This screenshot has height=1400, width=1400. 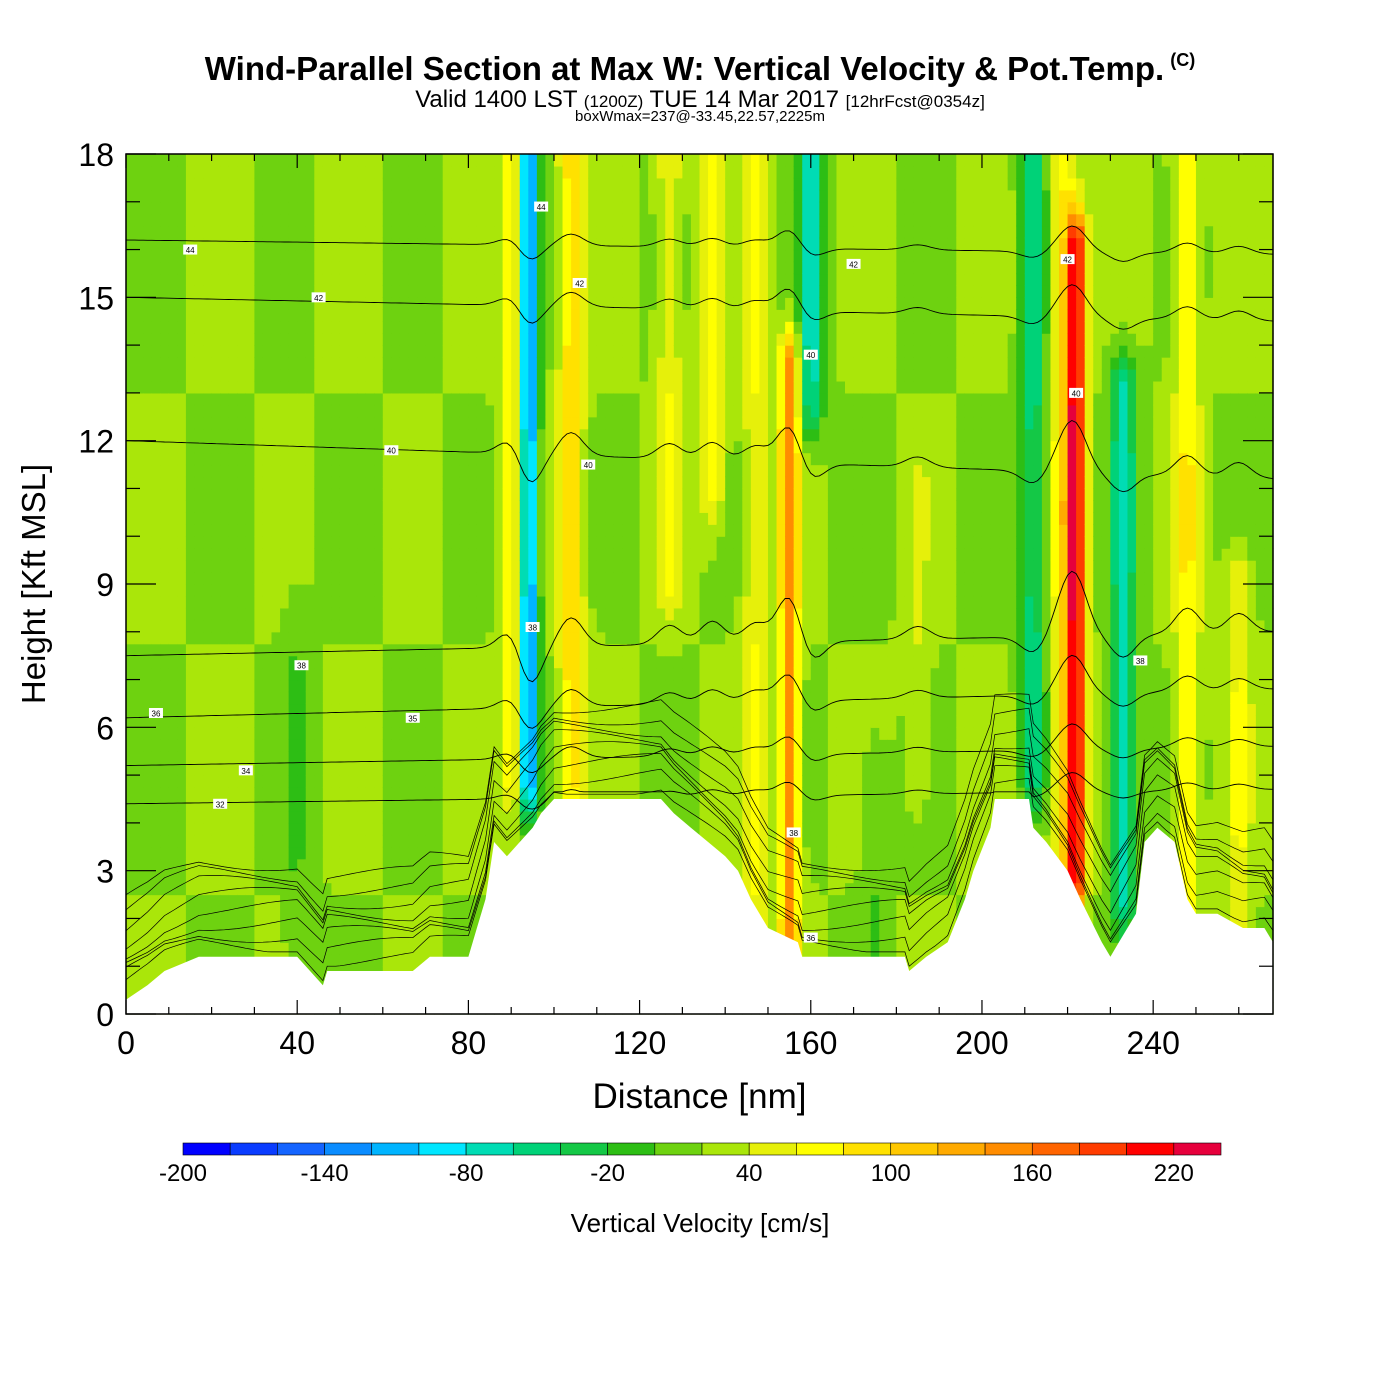 I want to click on x-tick-label: 0, so click(x=126, y=1043).